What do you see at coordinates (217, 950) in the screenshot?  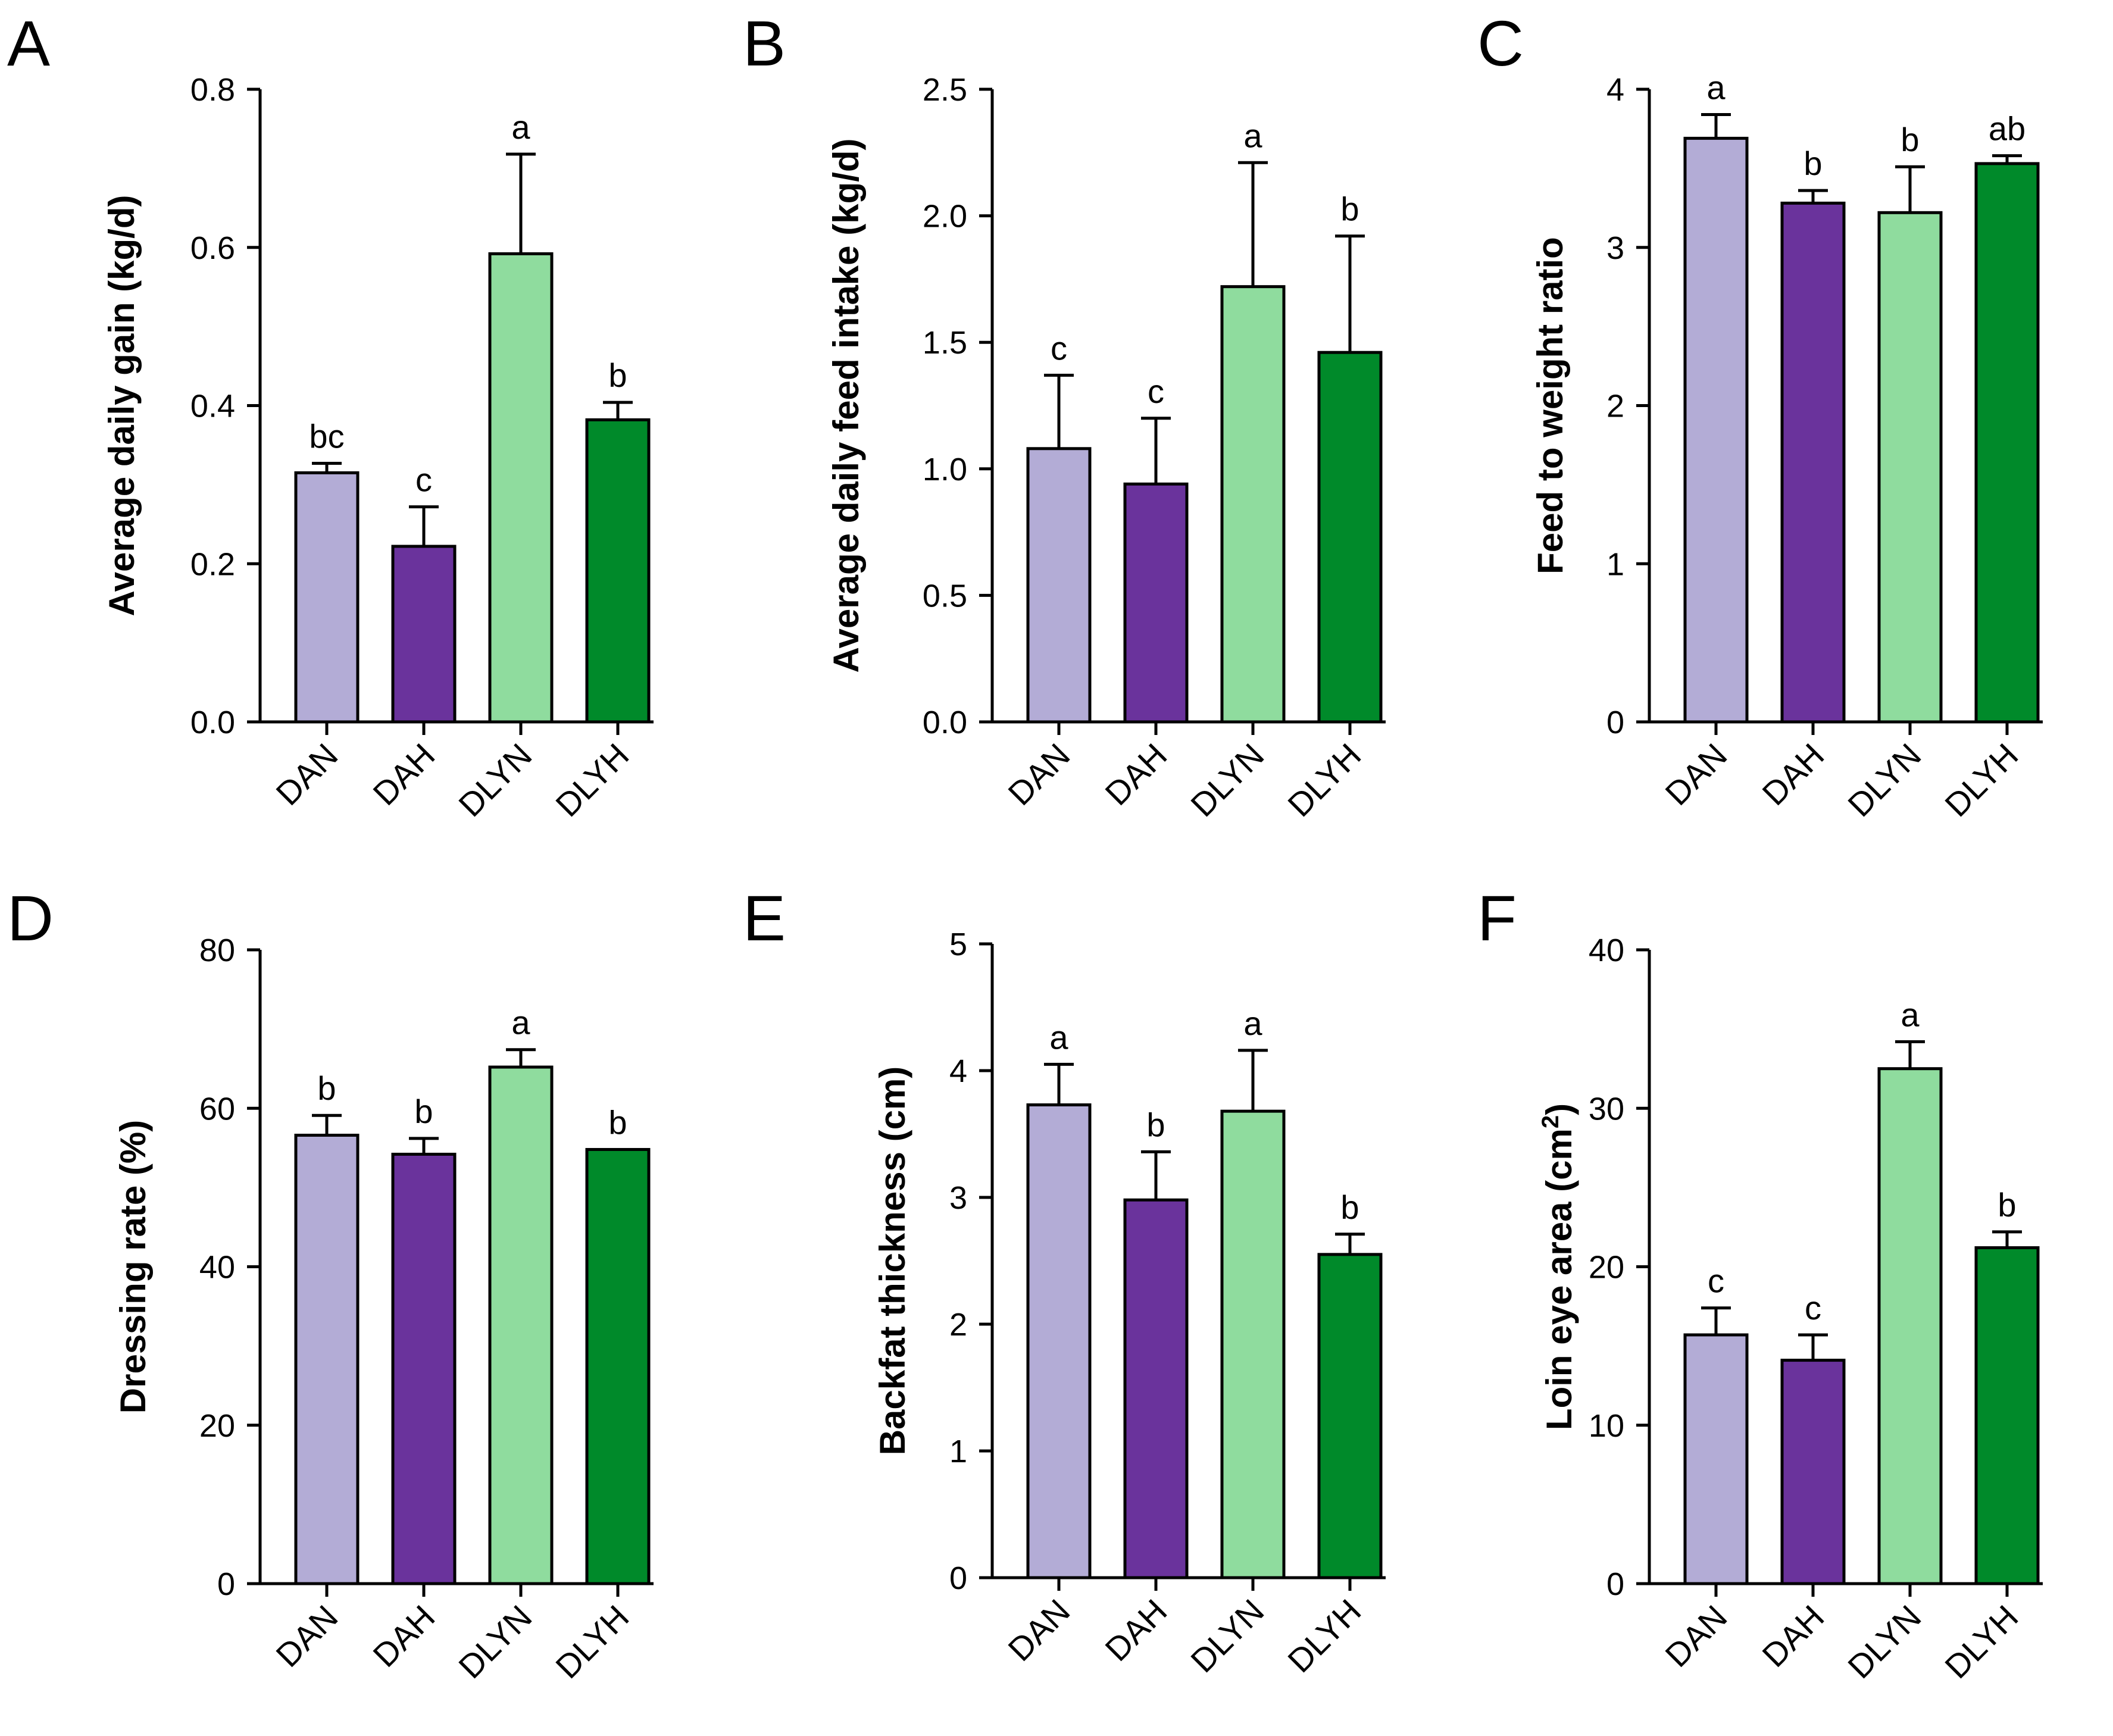 I see `panel-d-y-tick-label: 80` at bounding box center [217, 950].